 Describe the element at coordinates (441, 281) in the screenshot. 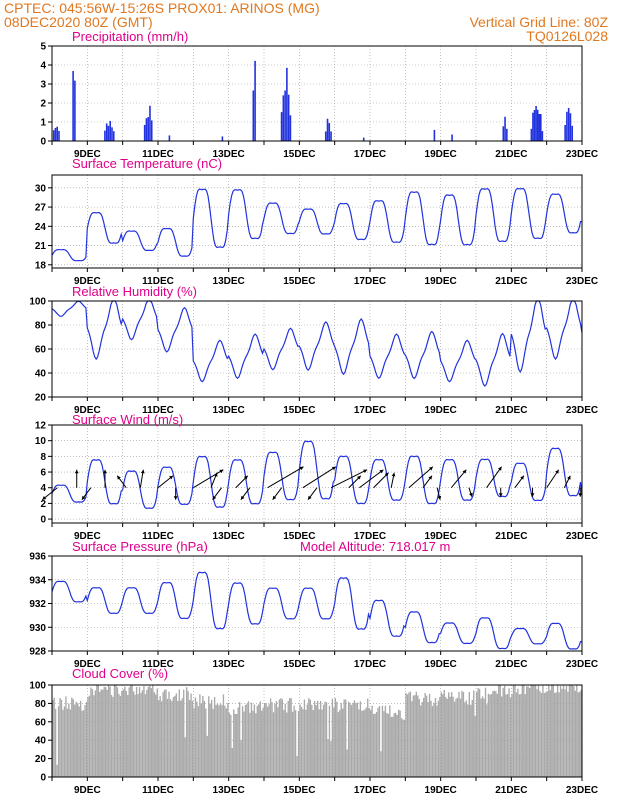

I see `temperature-xtick-label: 19DEC` at that location.